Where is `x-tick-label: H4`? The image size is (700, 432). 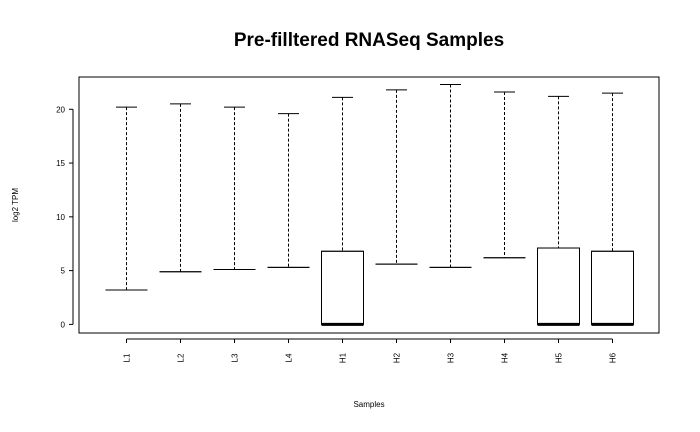 x-tick-label: H4 is located at coordinates (505, 357).